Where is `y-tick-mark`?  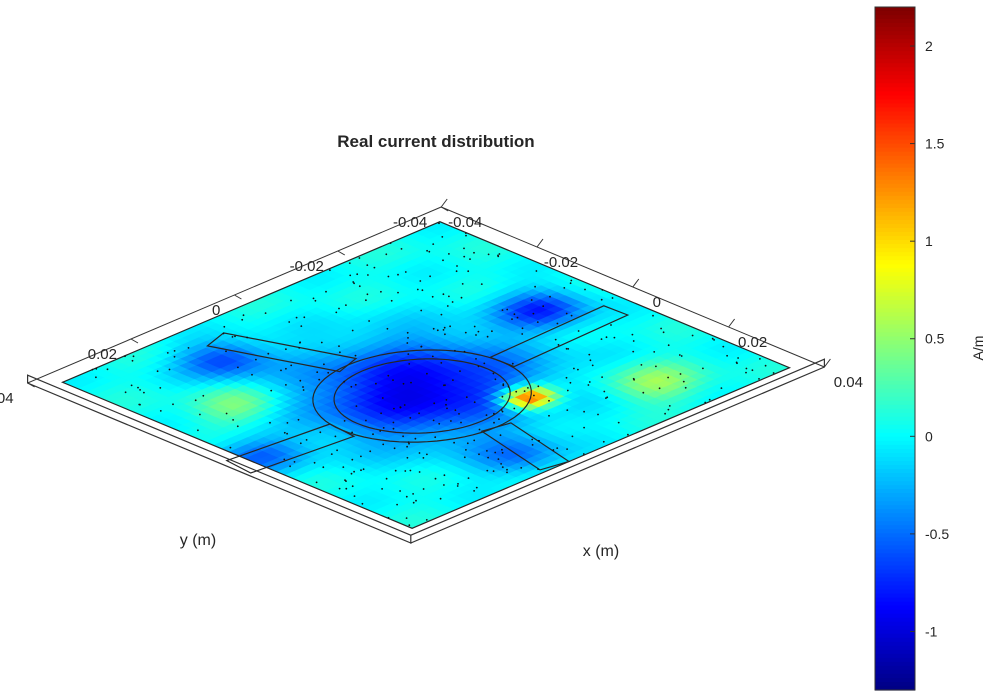
y-tick-mark is located at coordinates (238, 297).